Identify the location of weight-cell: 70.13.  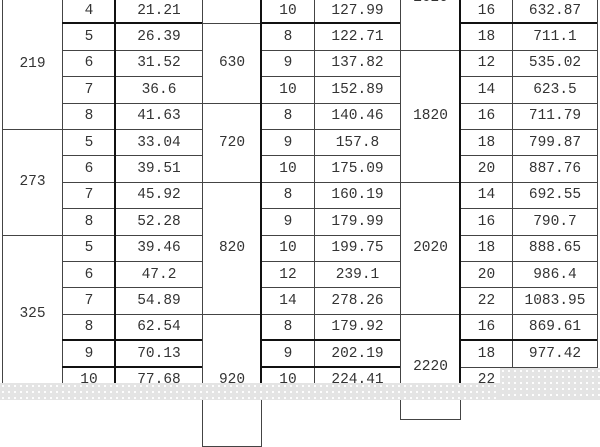
(159, 354).